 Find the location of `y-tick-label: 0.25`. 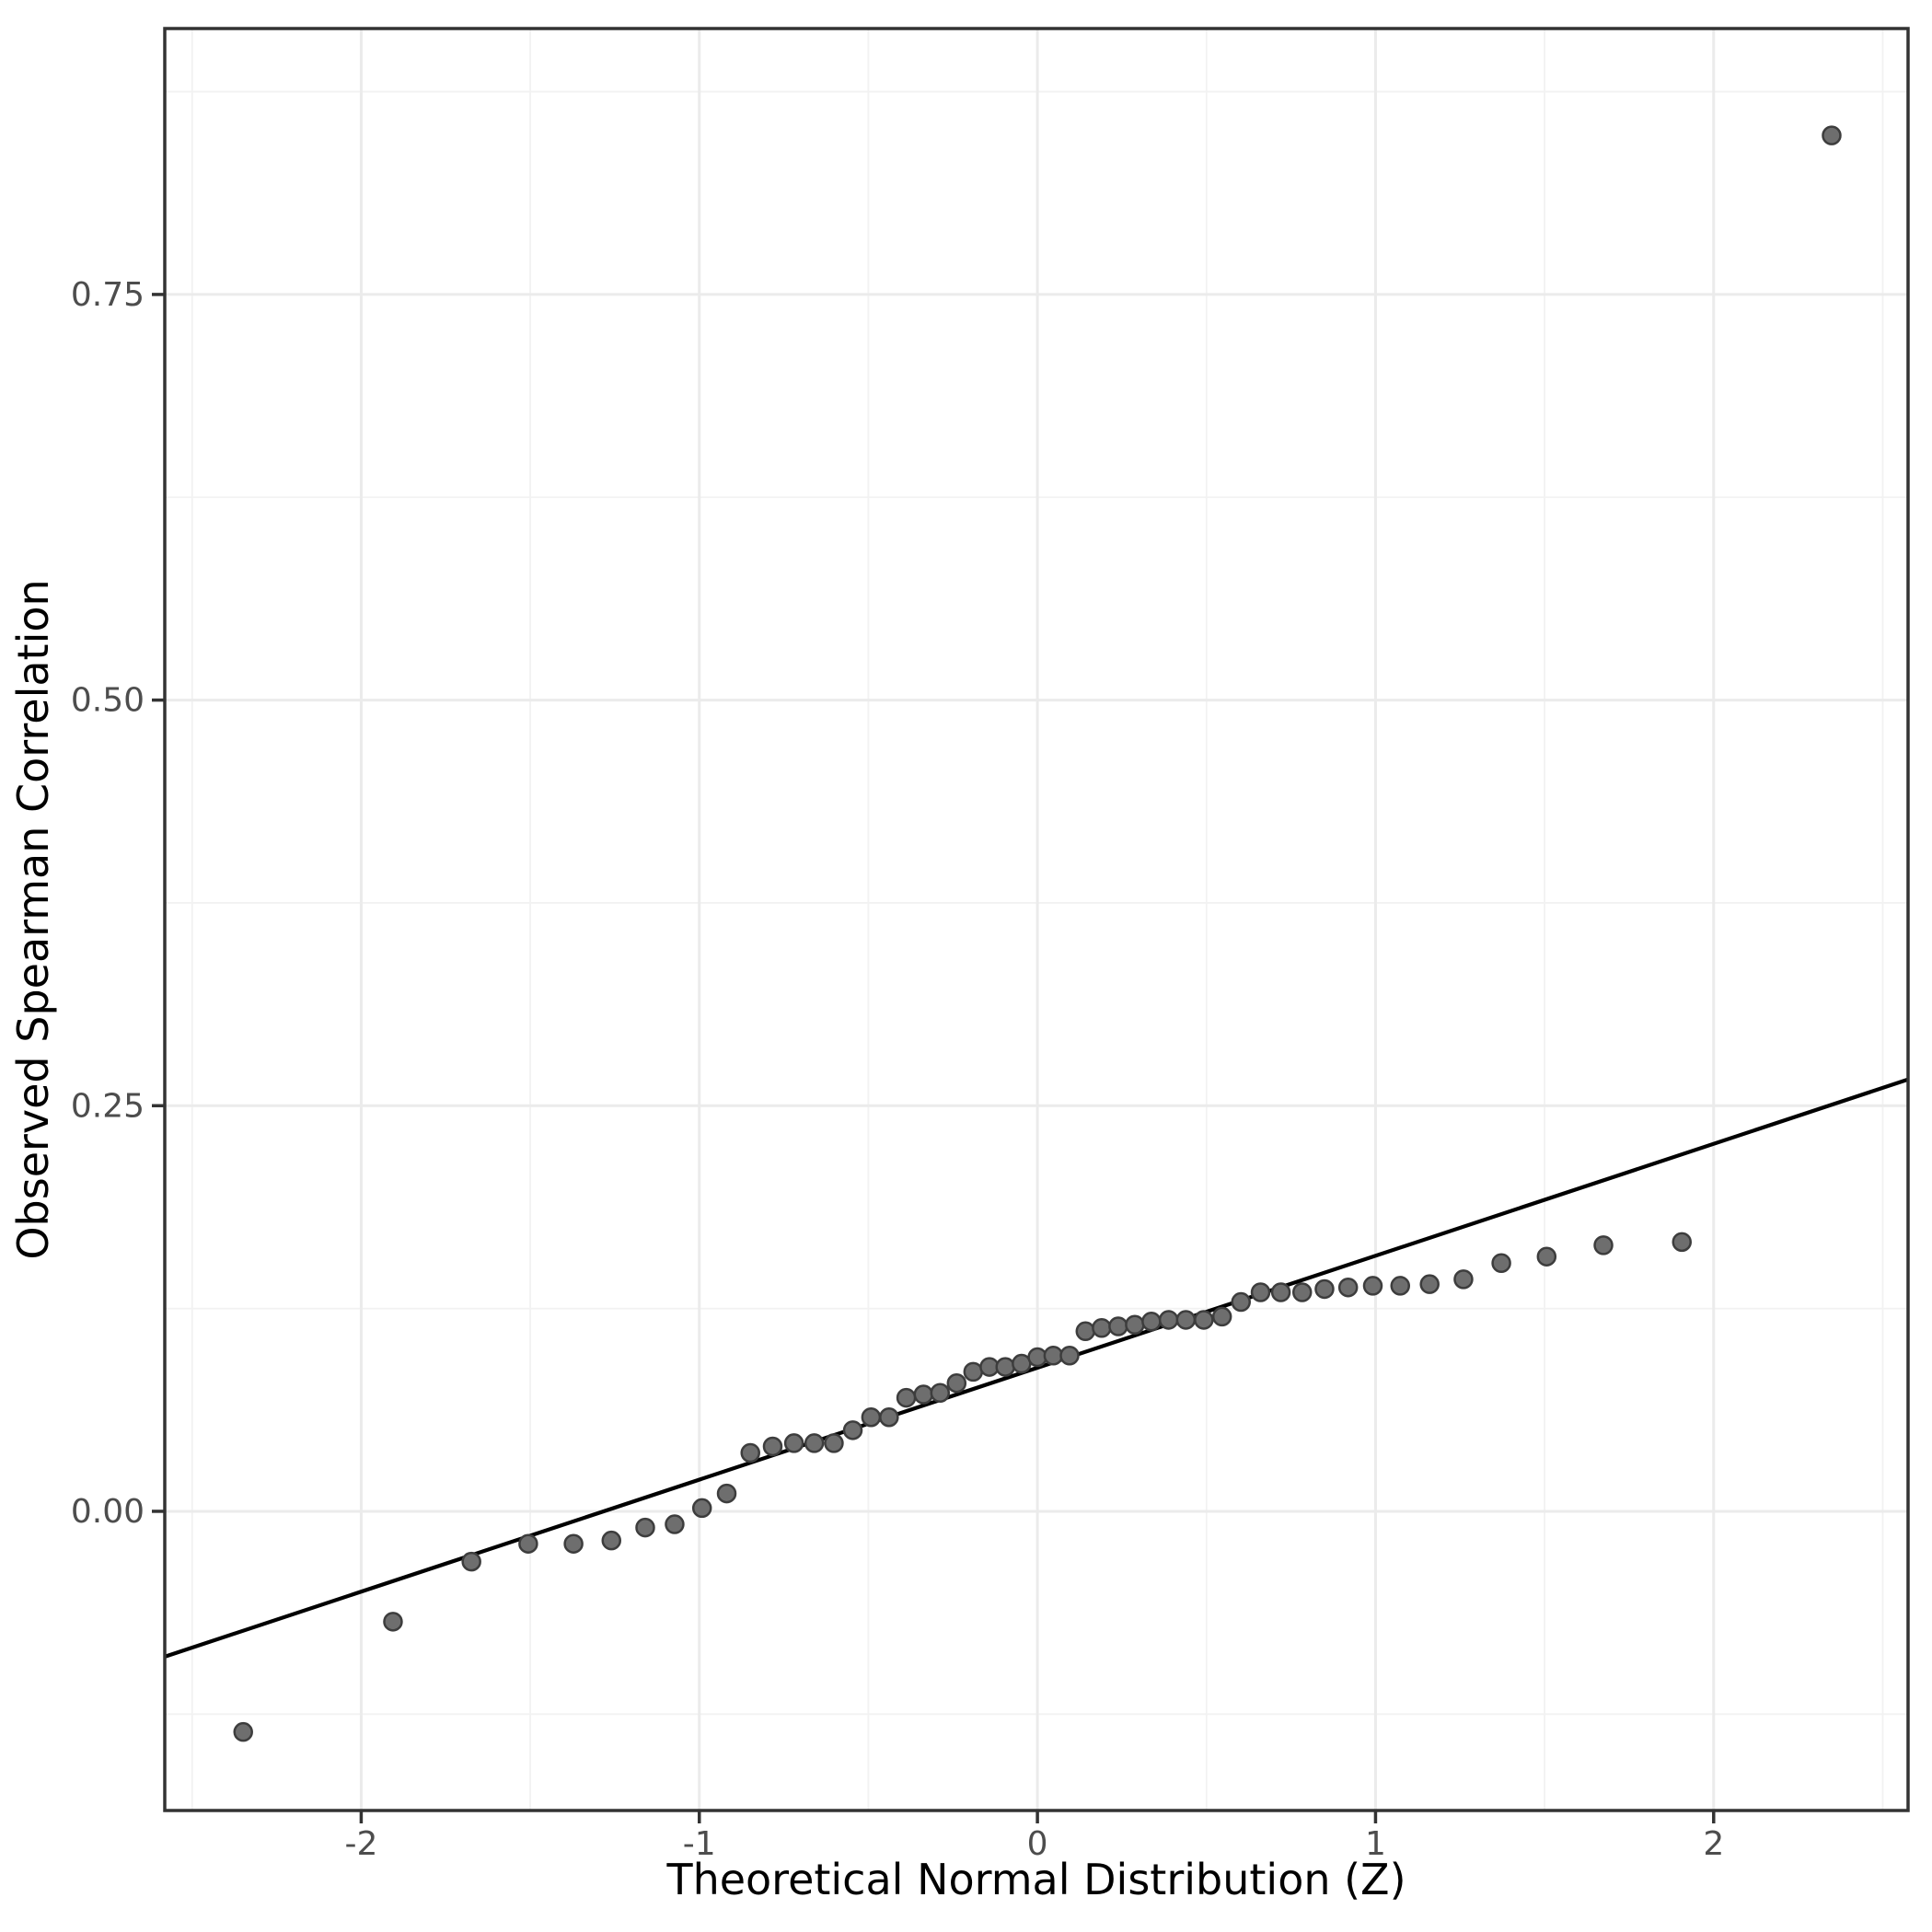

y-tick-label: 0.25 is located at coordinates (108, 1106).